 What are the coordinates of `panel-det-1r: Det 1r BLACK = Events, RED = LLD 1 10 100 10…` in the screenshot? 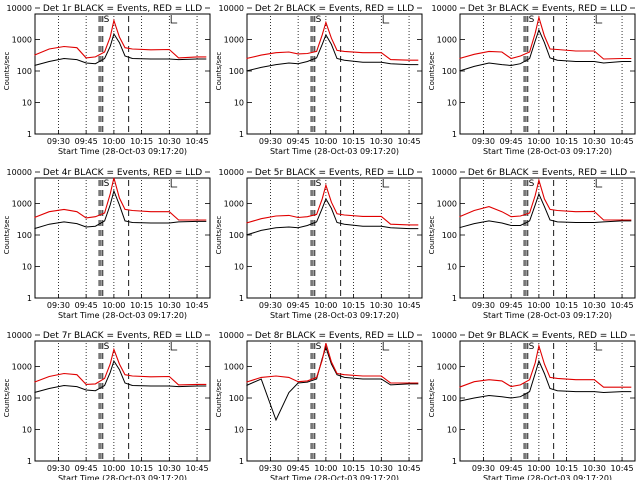 It's located at (107, 80).